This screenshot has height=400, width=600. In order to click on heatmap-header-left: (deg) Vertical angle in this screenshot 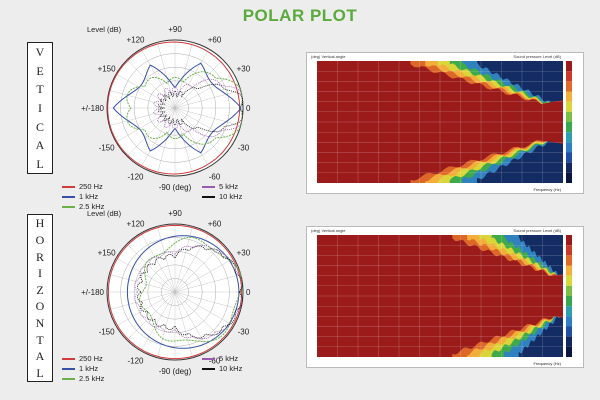, I will do `click(328, 230)`.